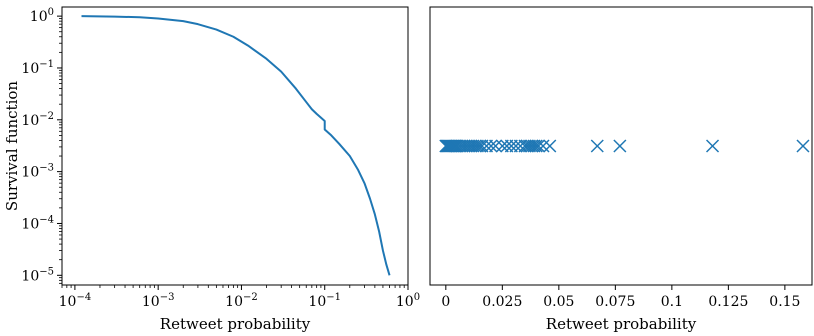 The width and height of the screenshot is (814, 336). What do you see at coordinates (558, 302) in the screenshot?
I see `right-x-tick-label: 0.05` at bounding box center [558, 302].